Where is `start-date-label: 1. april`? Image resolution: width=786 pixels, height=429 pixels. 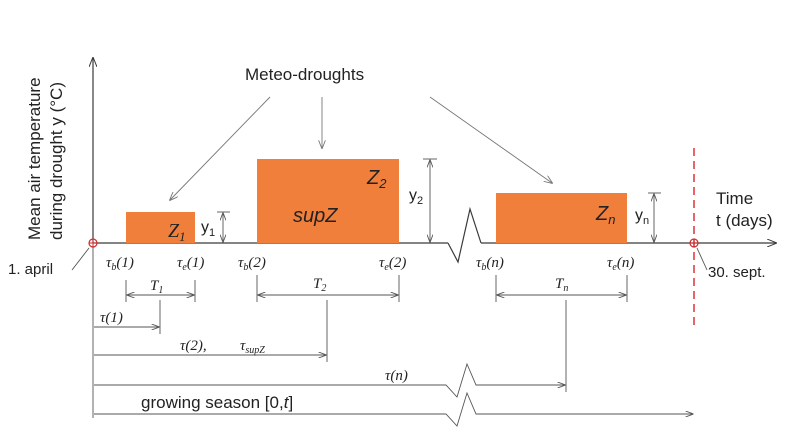
start-date-label: 1. april is located at coordinates (30, 269).